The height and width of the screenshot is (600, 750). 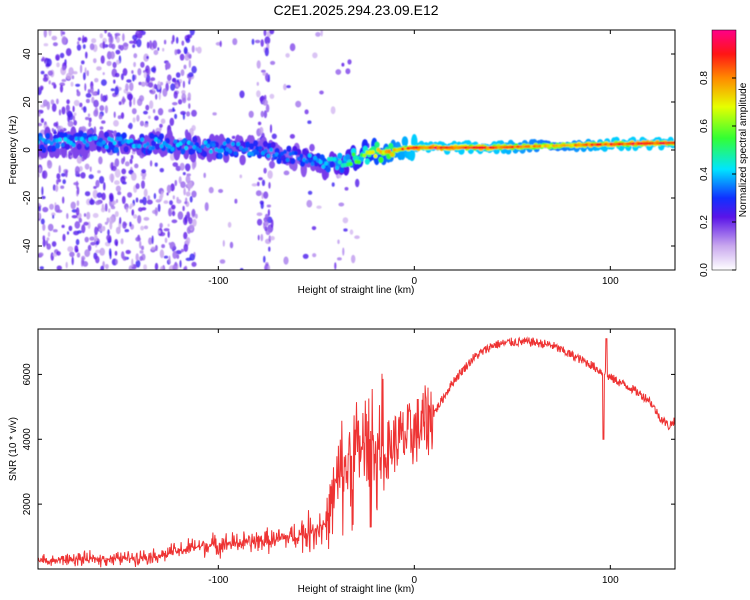 What do you see at coordinates (704, 222) in the screenshot?
I see `colorbar-tick-label: 0.2` at bounding box center [704, 222].